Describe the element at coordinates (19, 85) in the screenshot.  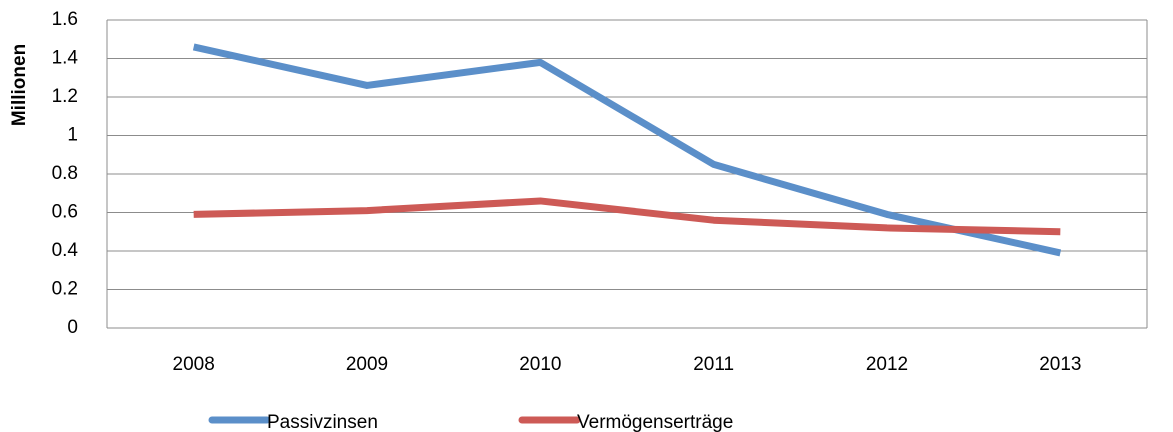
I see `y-axis-label: Millionen` at that location.